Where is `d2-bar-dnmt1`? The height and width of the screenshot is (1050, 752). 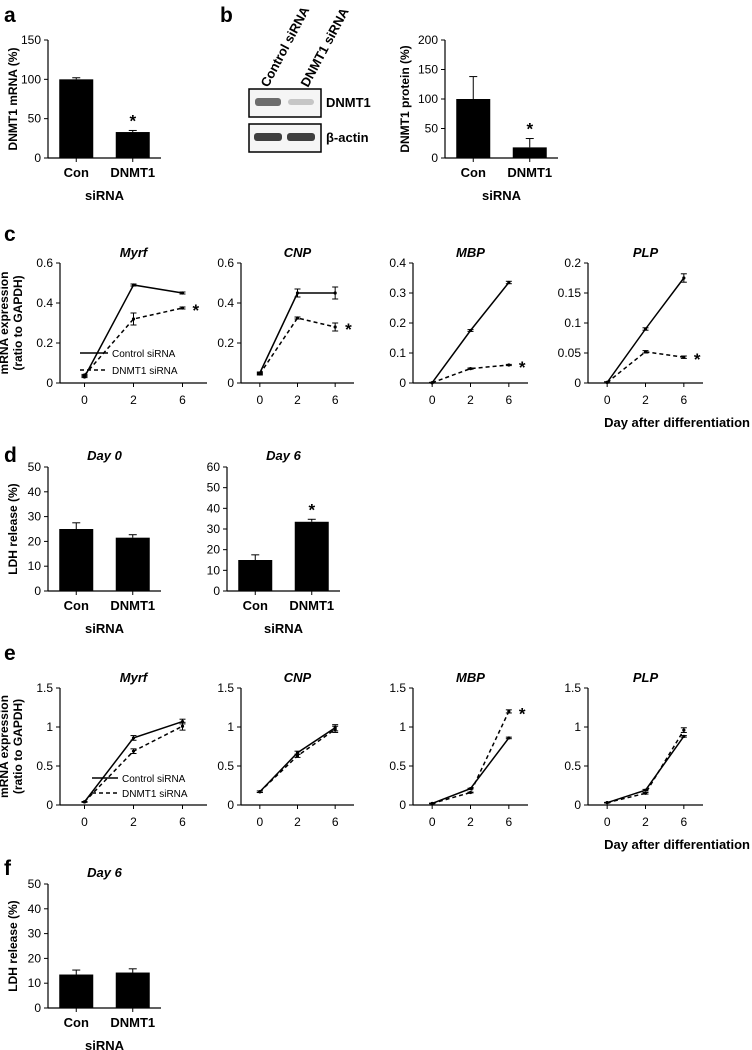 d2-bar-dnmt1 is located at coordinates (311, 556).